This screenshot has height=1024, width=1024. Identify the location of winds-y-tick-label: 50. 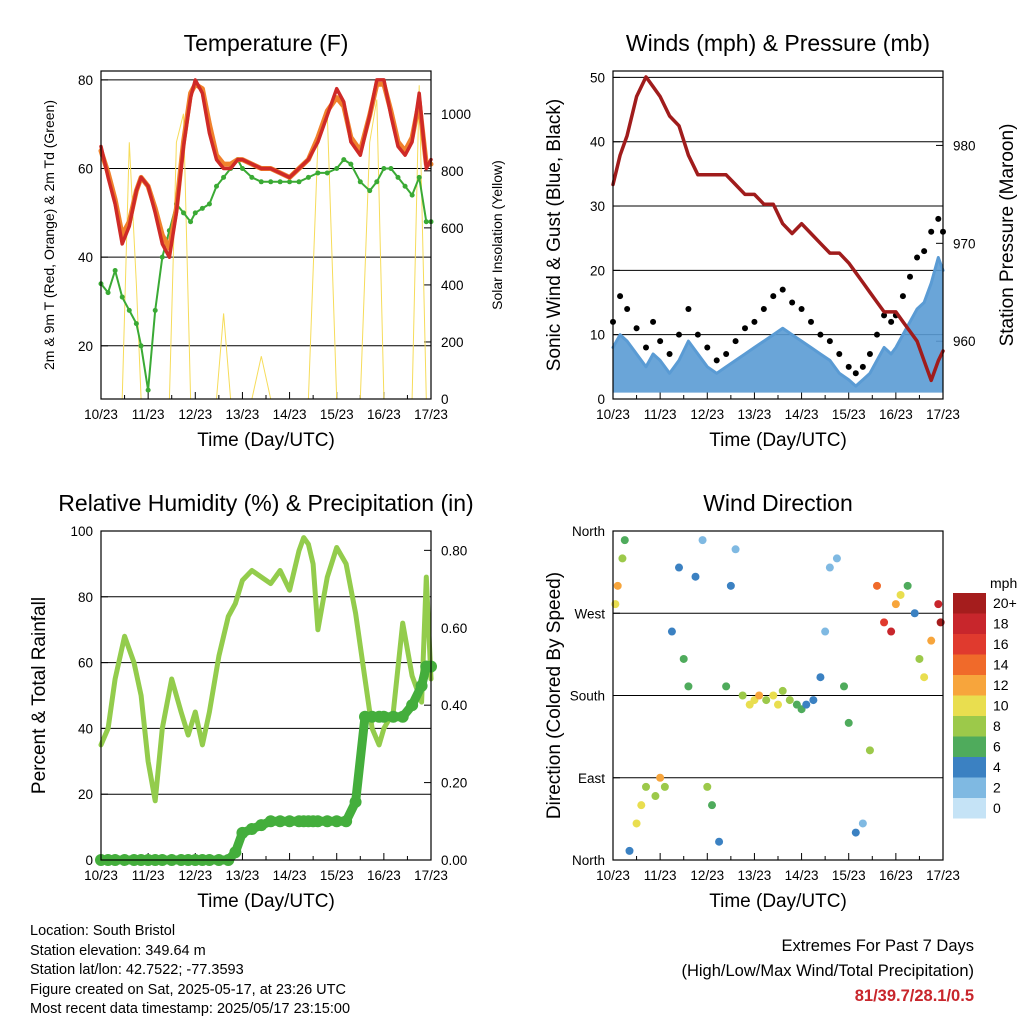
(597, 77).